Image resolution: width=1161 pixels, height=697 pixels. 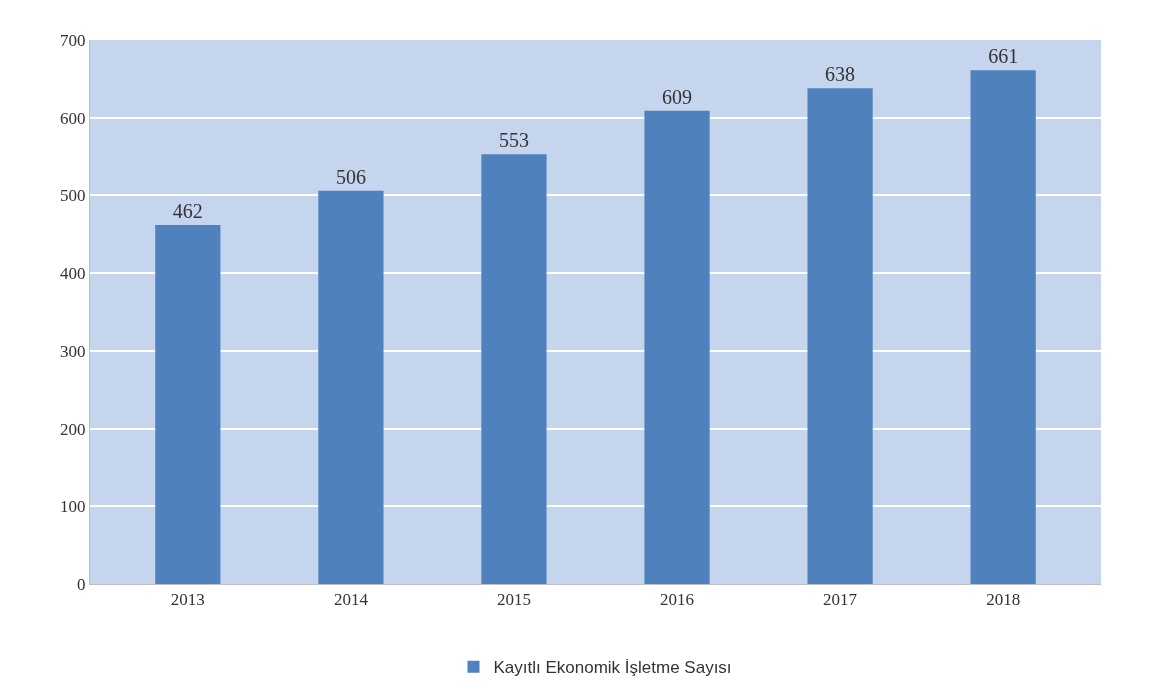 I want to click on y-tick-label: 0, so click(x=81, y=584).